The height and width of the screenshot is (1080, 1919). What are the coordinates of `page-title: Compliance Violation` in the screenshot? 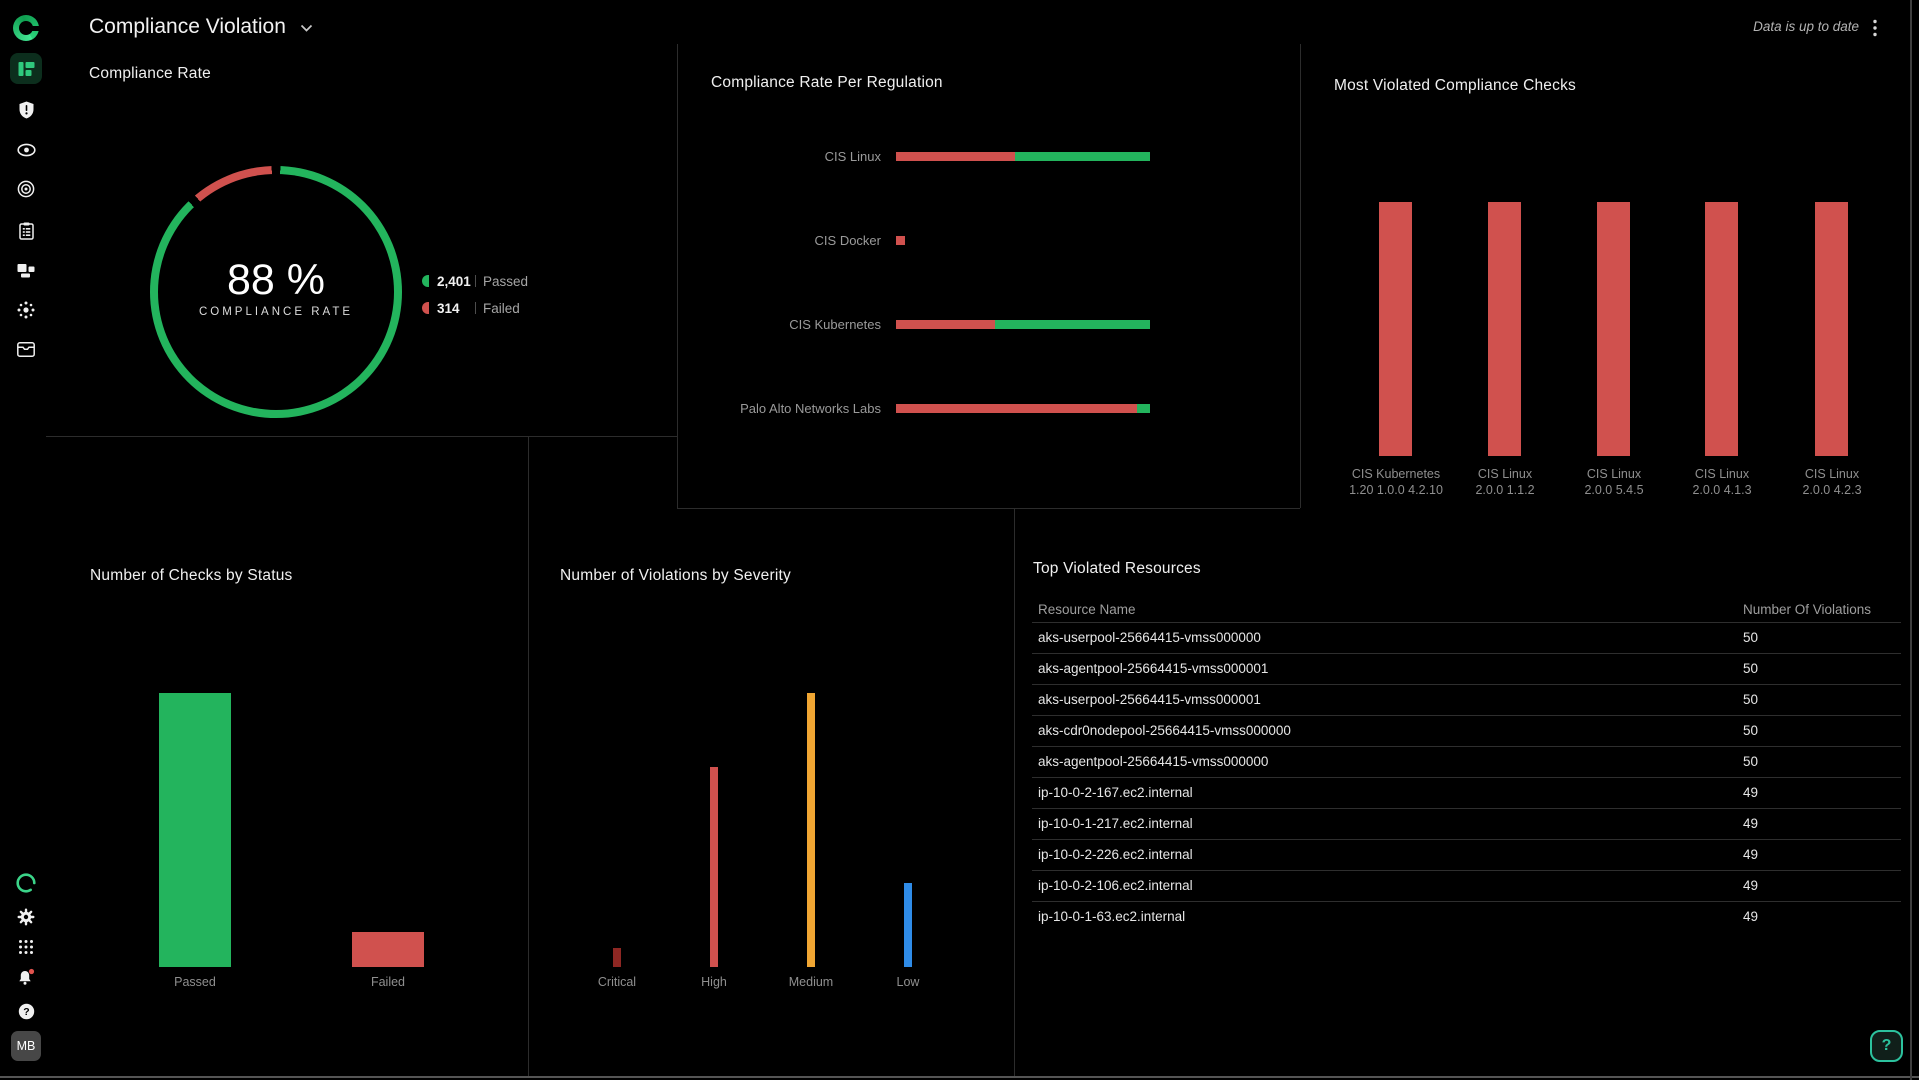 It's located at (187, 26).